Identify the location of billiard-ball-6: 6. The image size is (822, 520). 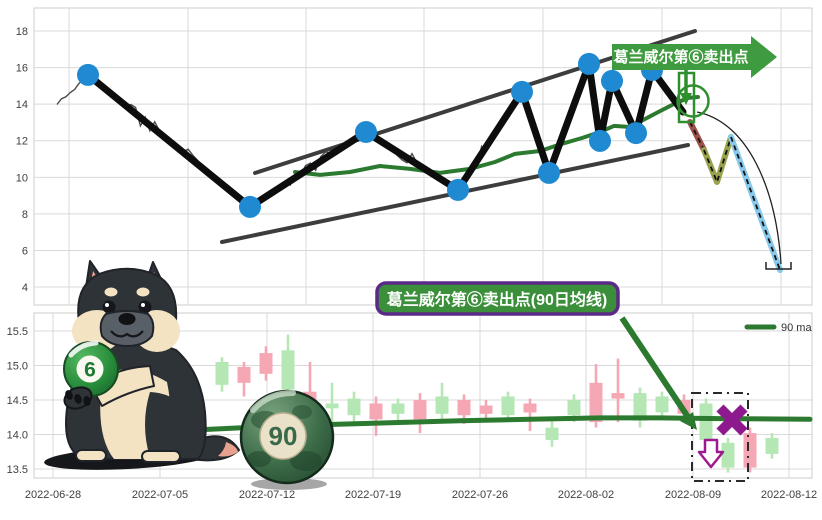
(91, 368).